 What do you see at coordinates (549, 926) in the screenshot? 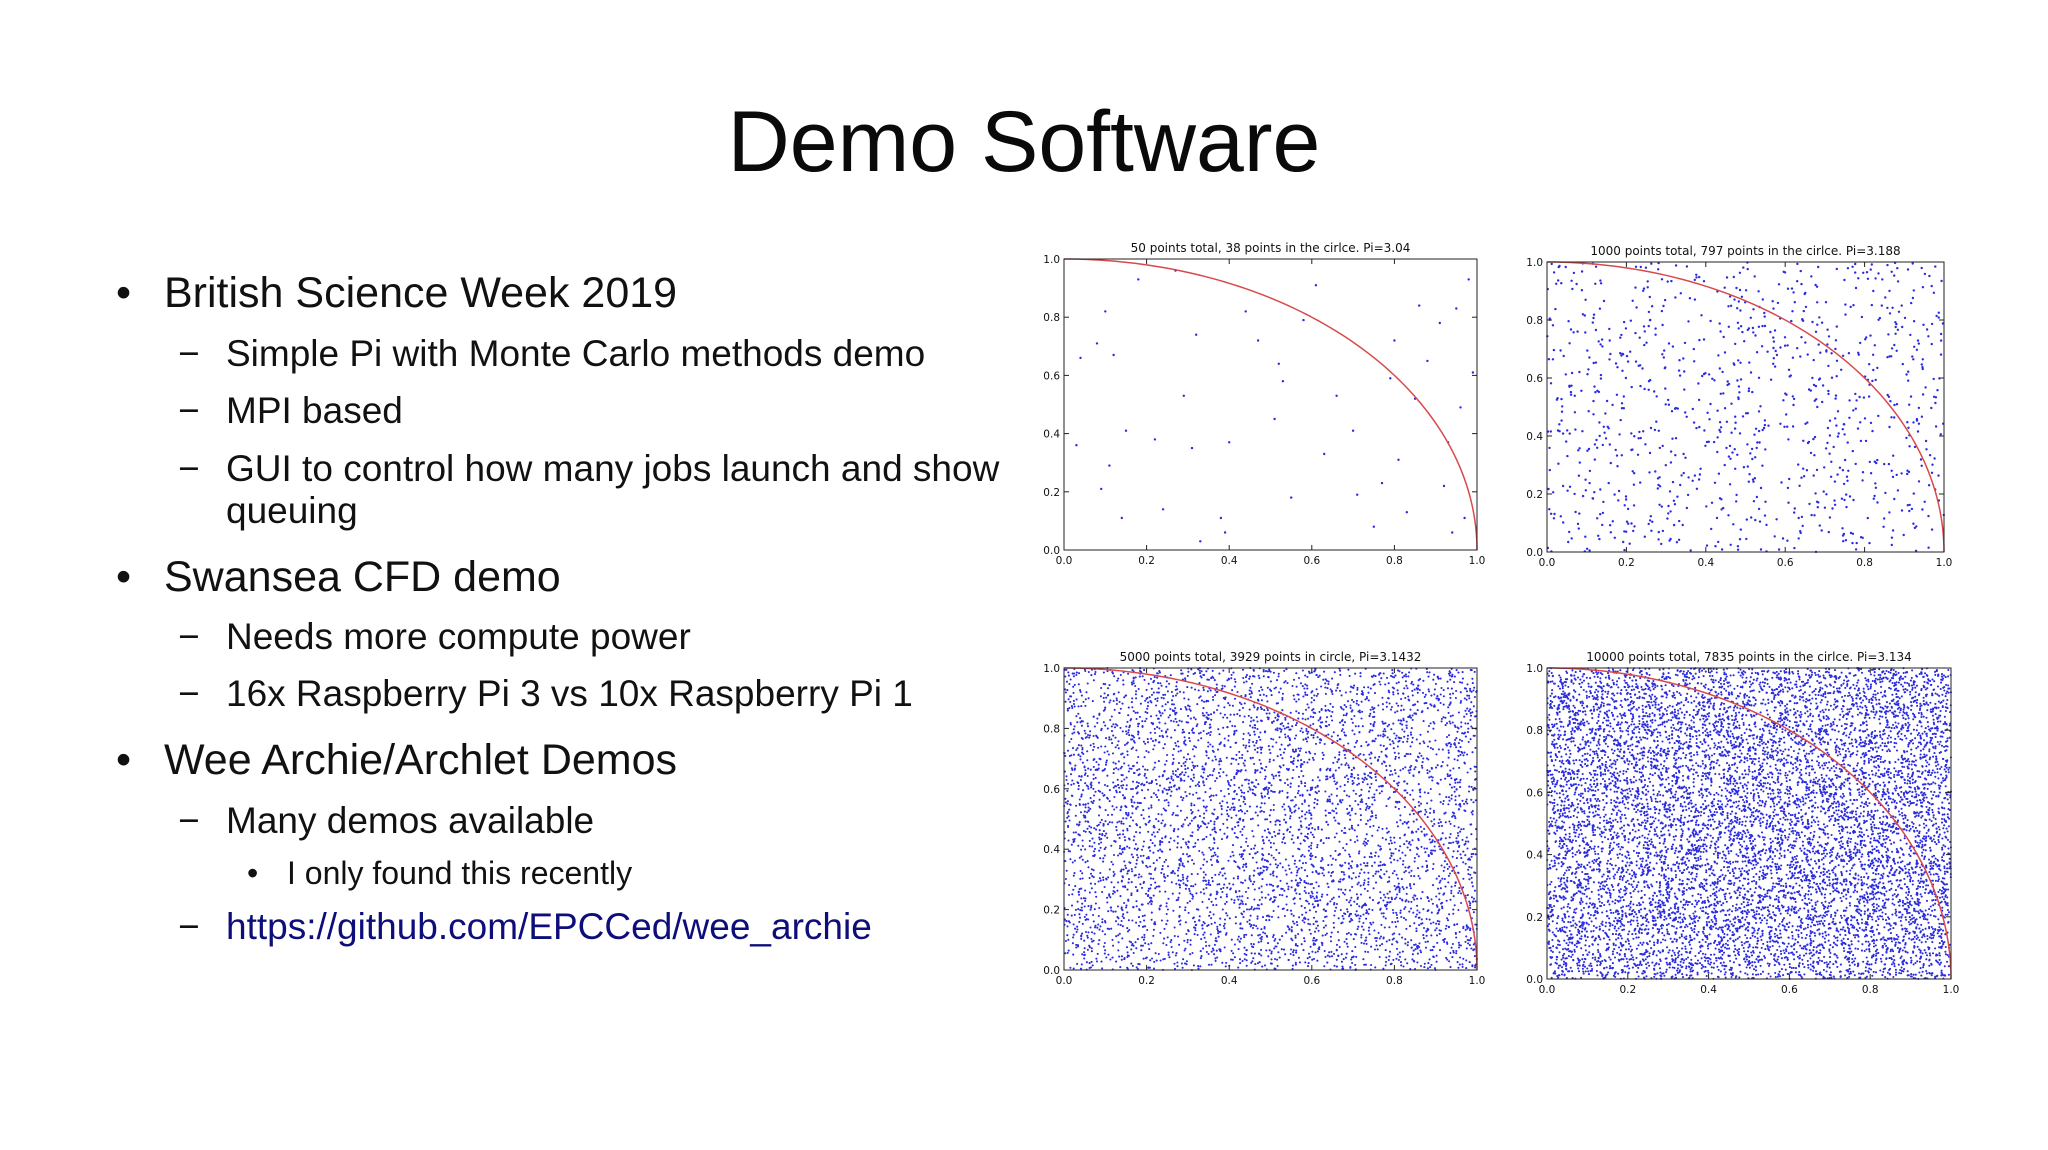
I see `github-link: https://github.com/EPCCed/wee_archie` at bounding box center [549, 926].